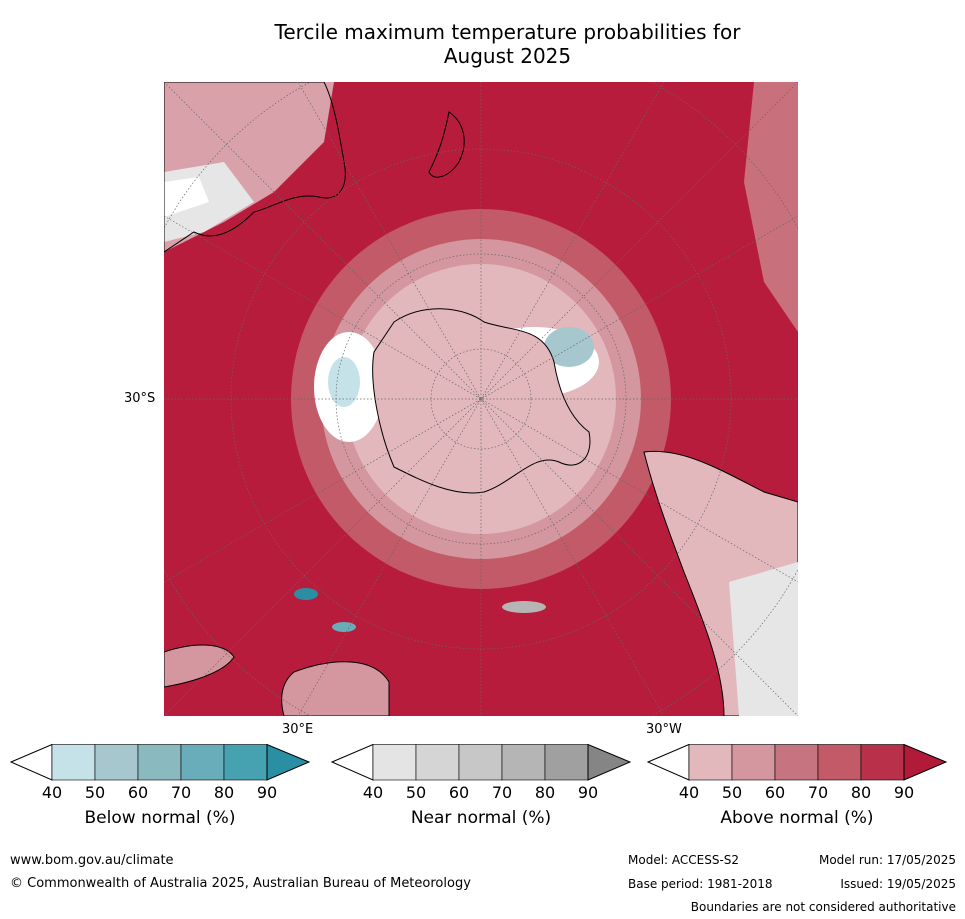 Image resolution: width=965 pixels, height=919 pixels. I want to click on lon-label-30e: 30°E, so click(298, 729).